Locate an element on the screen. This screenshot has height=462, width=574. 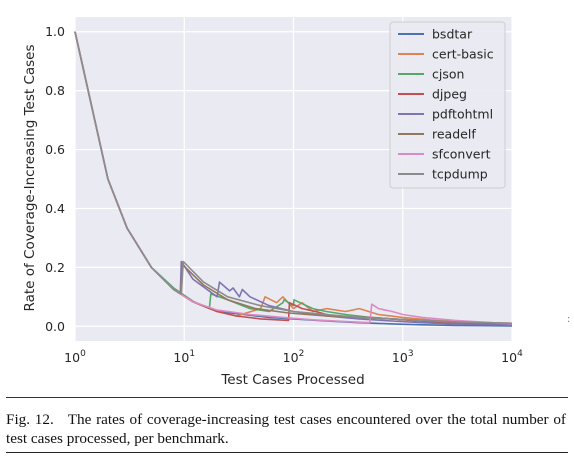
y-tick-label: 1.0 is located at coordinates (55, 31).